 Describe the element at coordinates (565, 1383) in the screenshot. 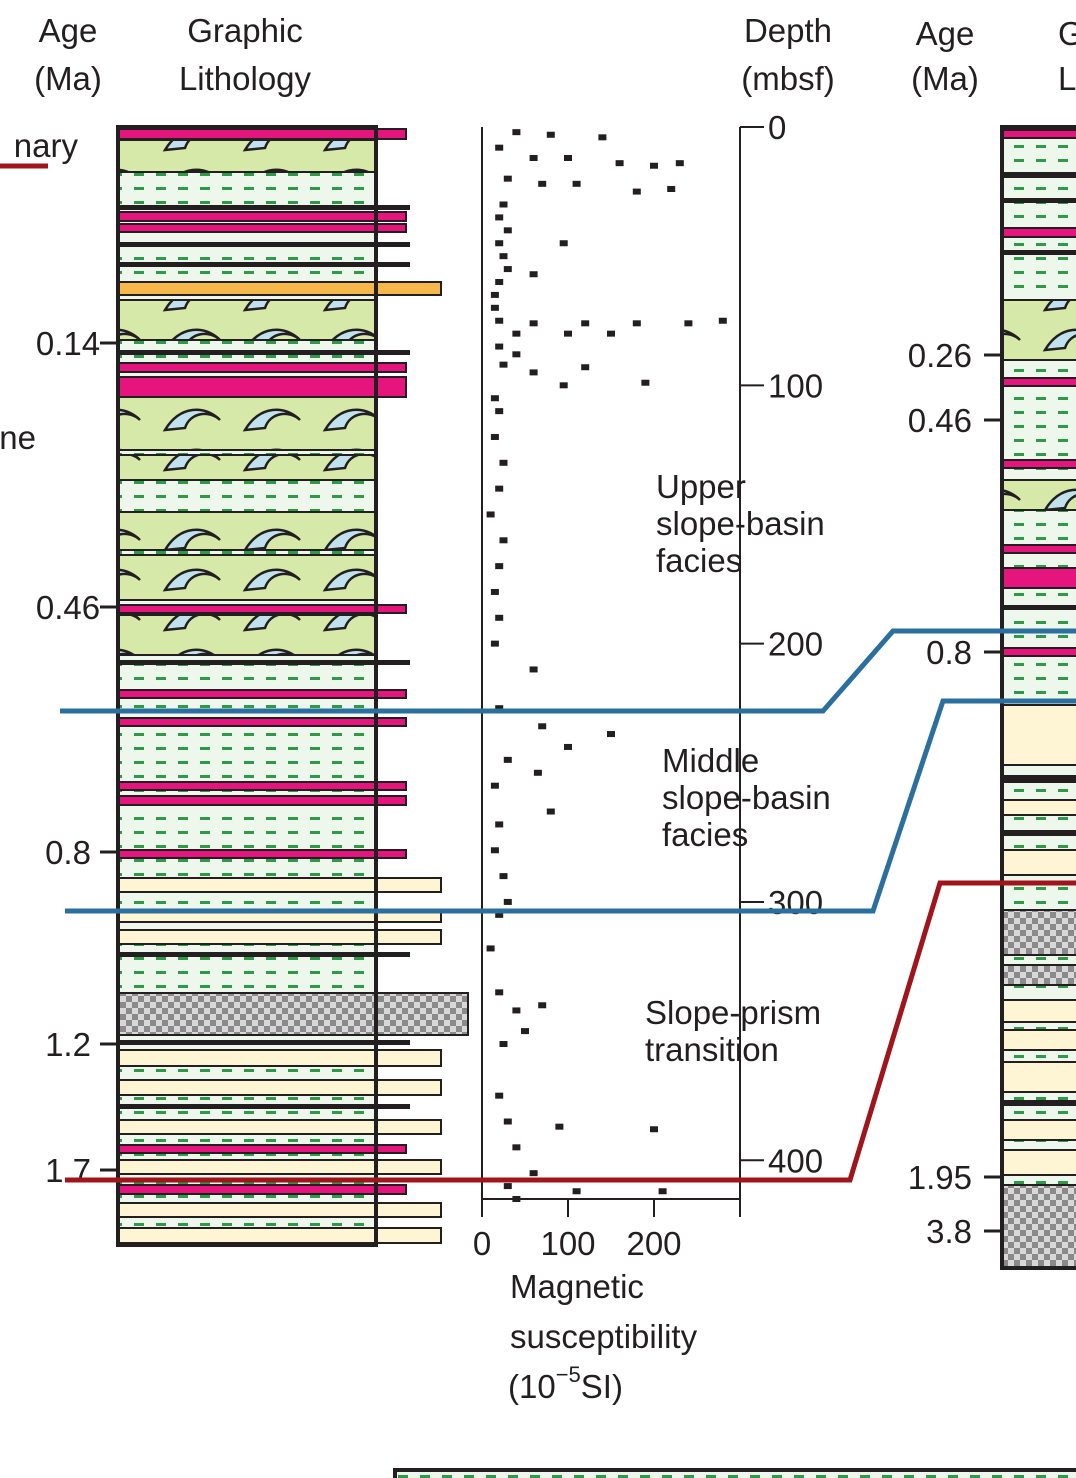

I see `axis-unit: (10−5SI)` at that location.